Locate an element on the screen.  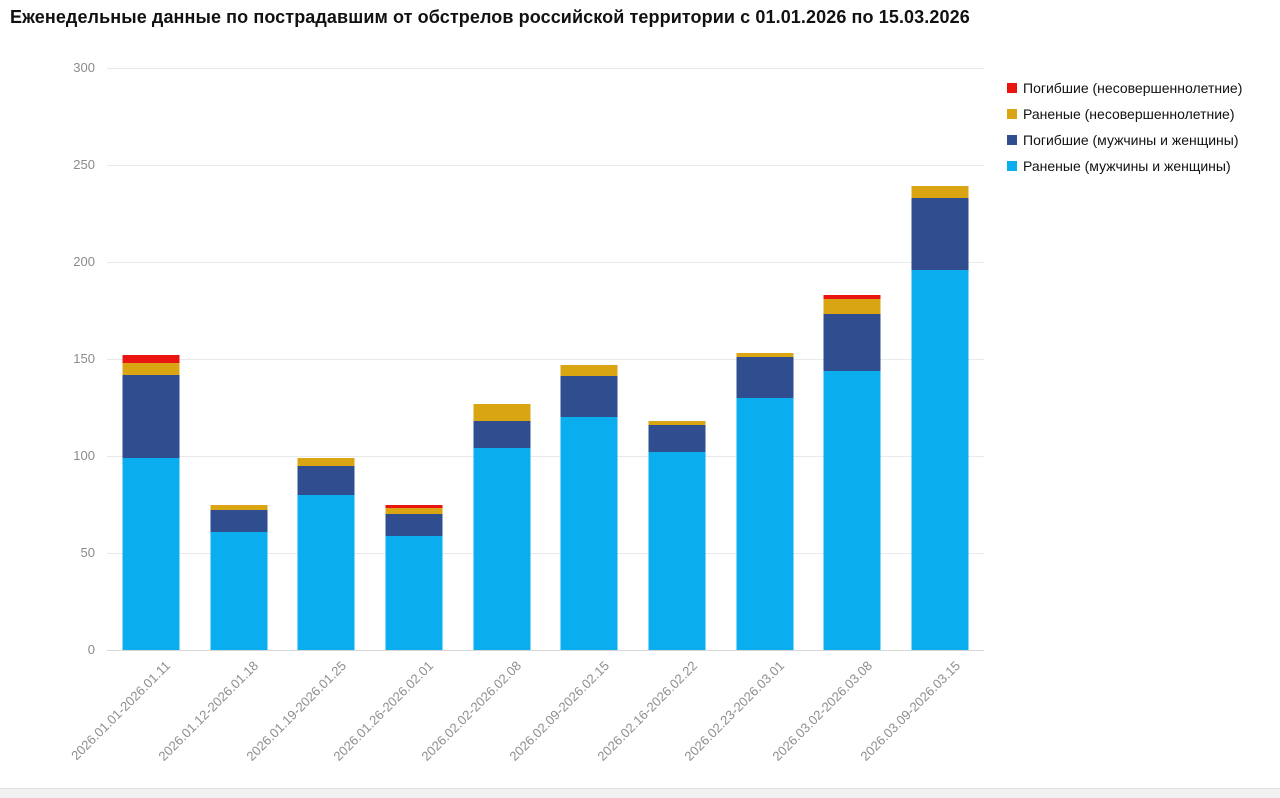
x-axis-label-text: 2026.01.26-2026.02.01 is located at coordinates (383, 711).